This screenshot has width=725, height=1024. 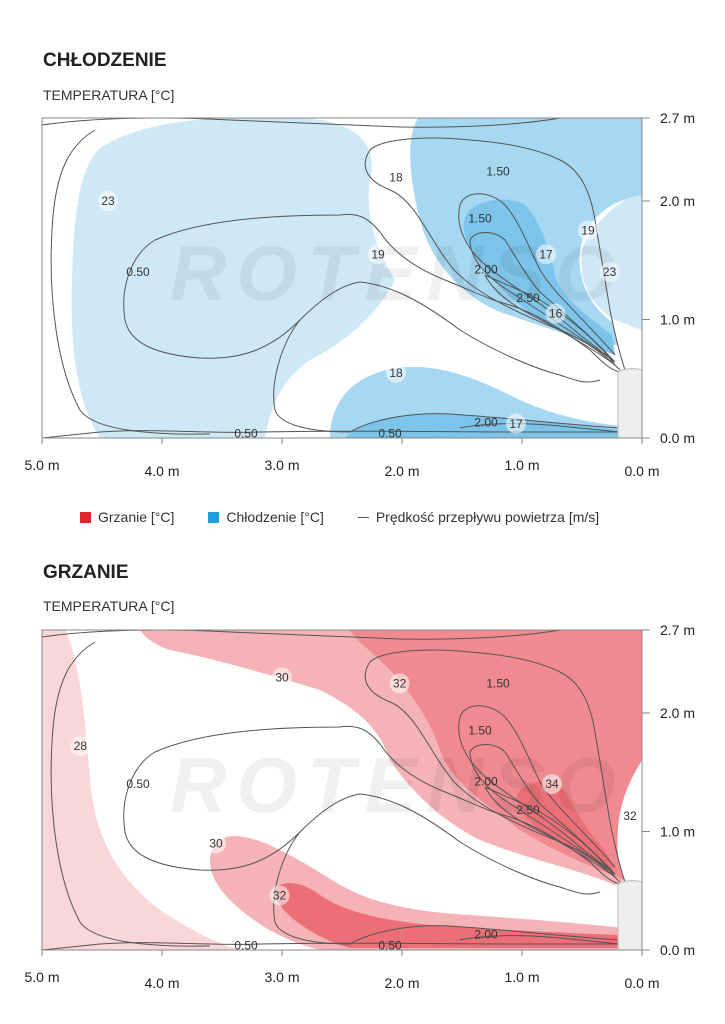 I want to click on cool-contour-050-mid, so click(x=372, y=293).